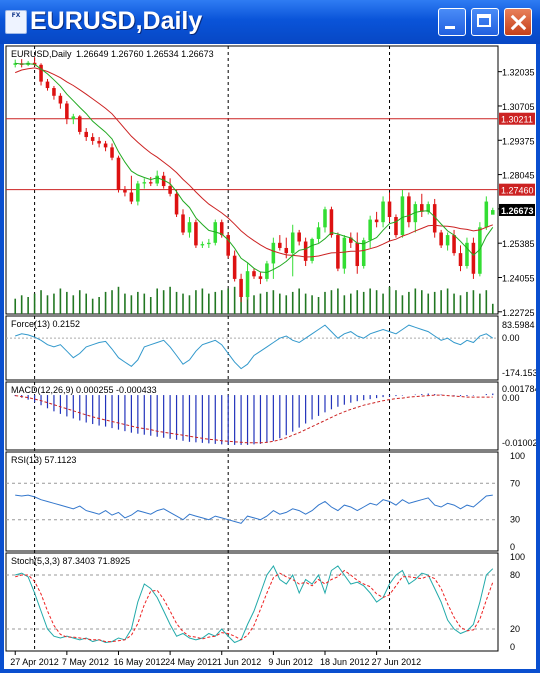 This screenshot has height=674, width=540. What do you see at coordinates (84, 390) in the screenshot?
I see `macd-label: MACD(12,26,9) 0.000255 -0.000433` at bounding box center [84, 390].